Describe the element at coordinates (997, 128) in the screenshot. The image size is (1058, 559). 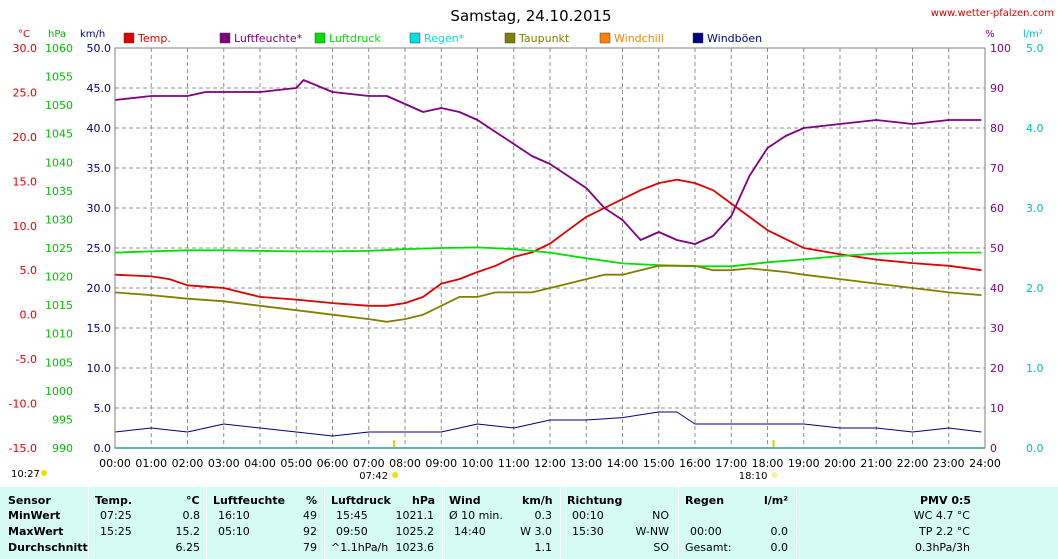
I see `humidity-tick-label: 80` at that location.